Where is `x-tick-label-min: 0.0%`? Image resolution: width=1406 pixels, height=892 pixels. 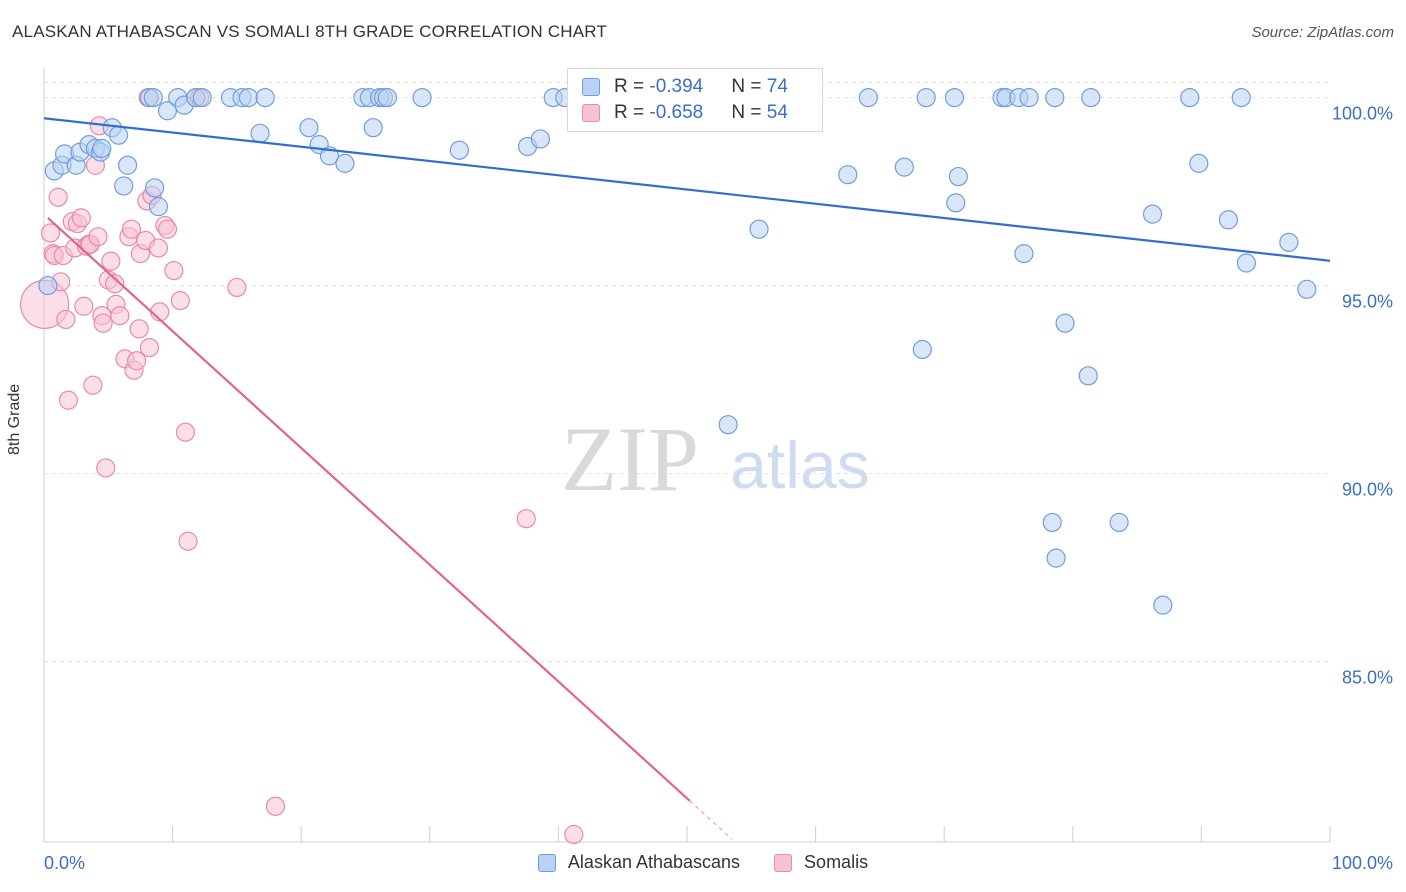 x-tick-label-min: 0.0% is located at coordinates (64, 863).